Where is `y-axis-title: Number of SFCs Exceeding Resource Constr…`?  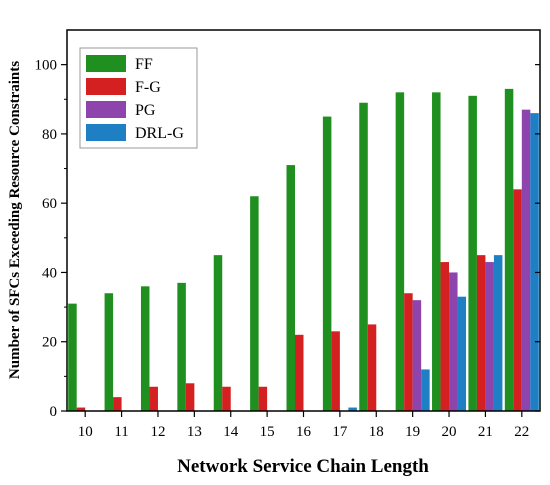
y-axis-title: Number of SFCs Exceeding Resource Constr… is located at coordinates (15, 220).